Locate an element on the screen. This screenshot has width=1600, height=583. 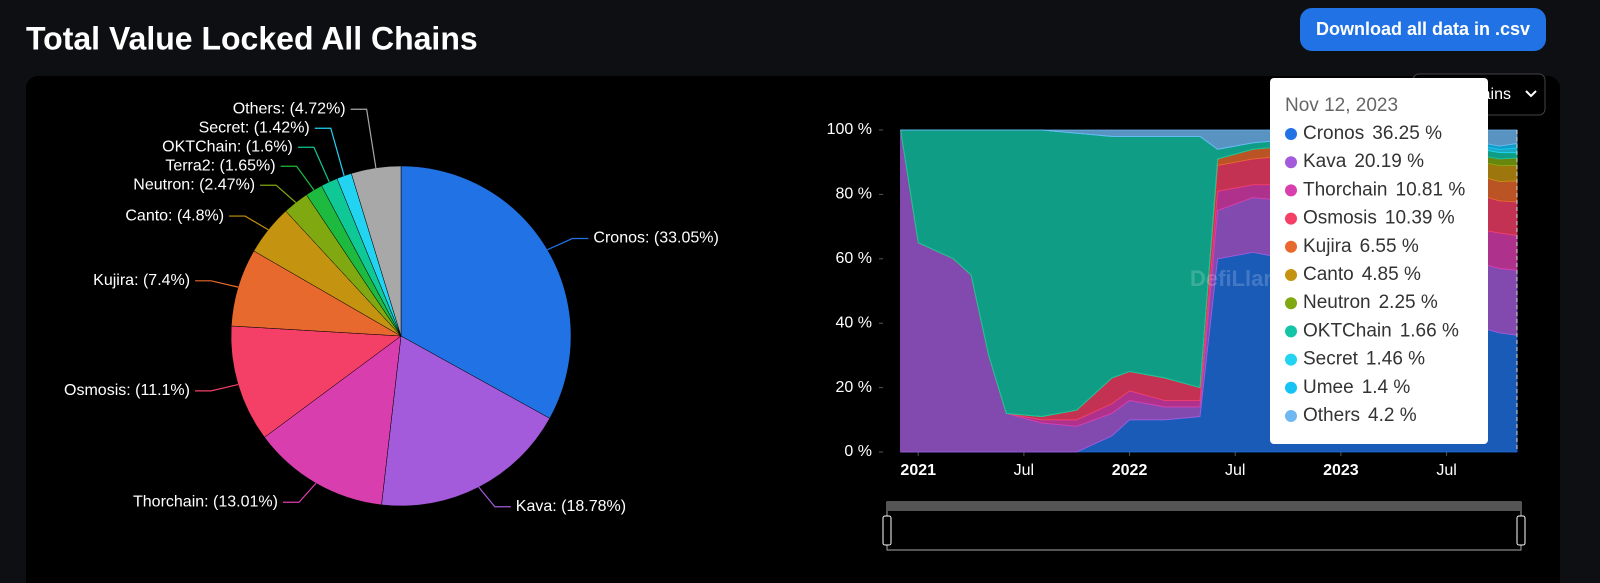
x-tick-label: 2023 is located at coordinates (1341, 470).